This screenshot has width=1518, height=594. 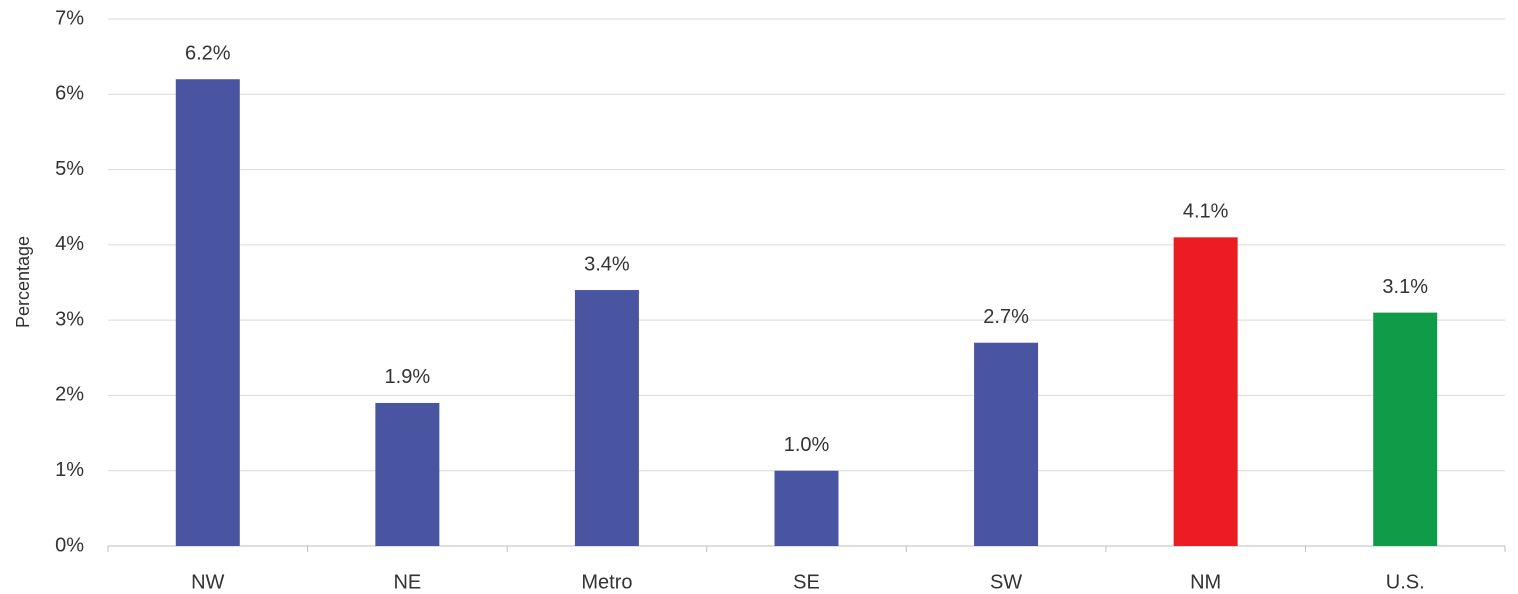 What do you see at coordinates (69, 244) in the screenshot?
I see `y-tick-label: 4%` at bounding box center [69, 244].